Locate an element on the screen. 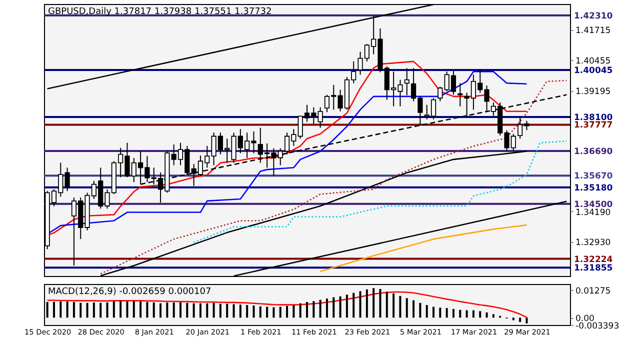 This screenshot has height=344, width=620. ref-line-label: 1.34500 is located at coordinates (593, 205).